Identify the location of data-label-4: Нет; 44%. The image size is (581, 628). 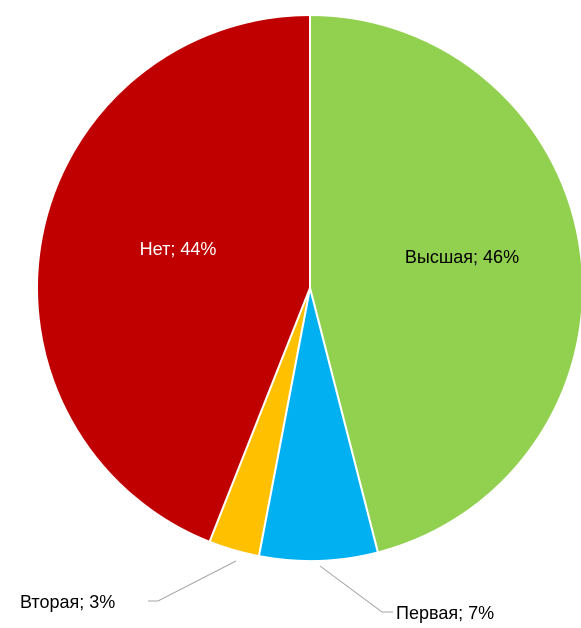
(178, 249).